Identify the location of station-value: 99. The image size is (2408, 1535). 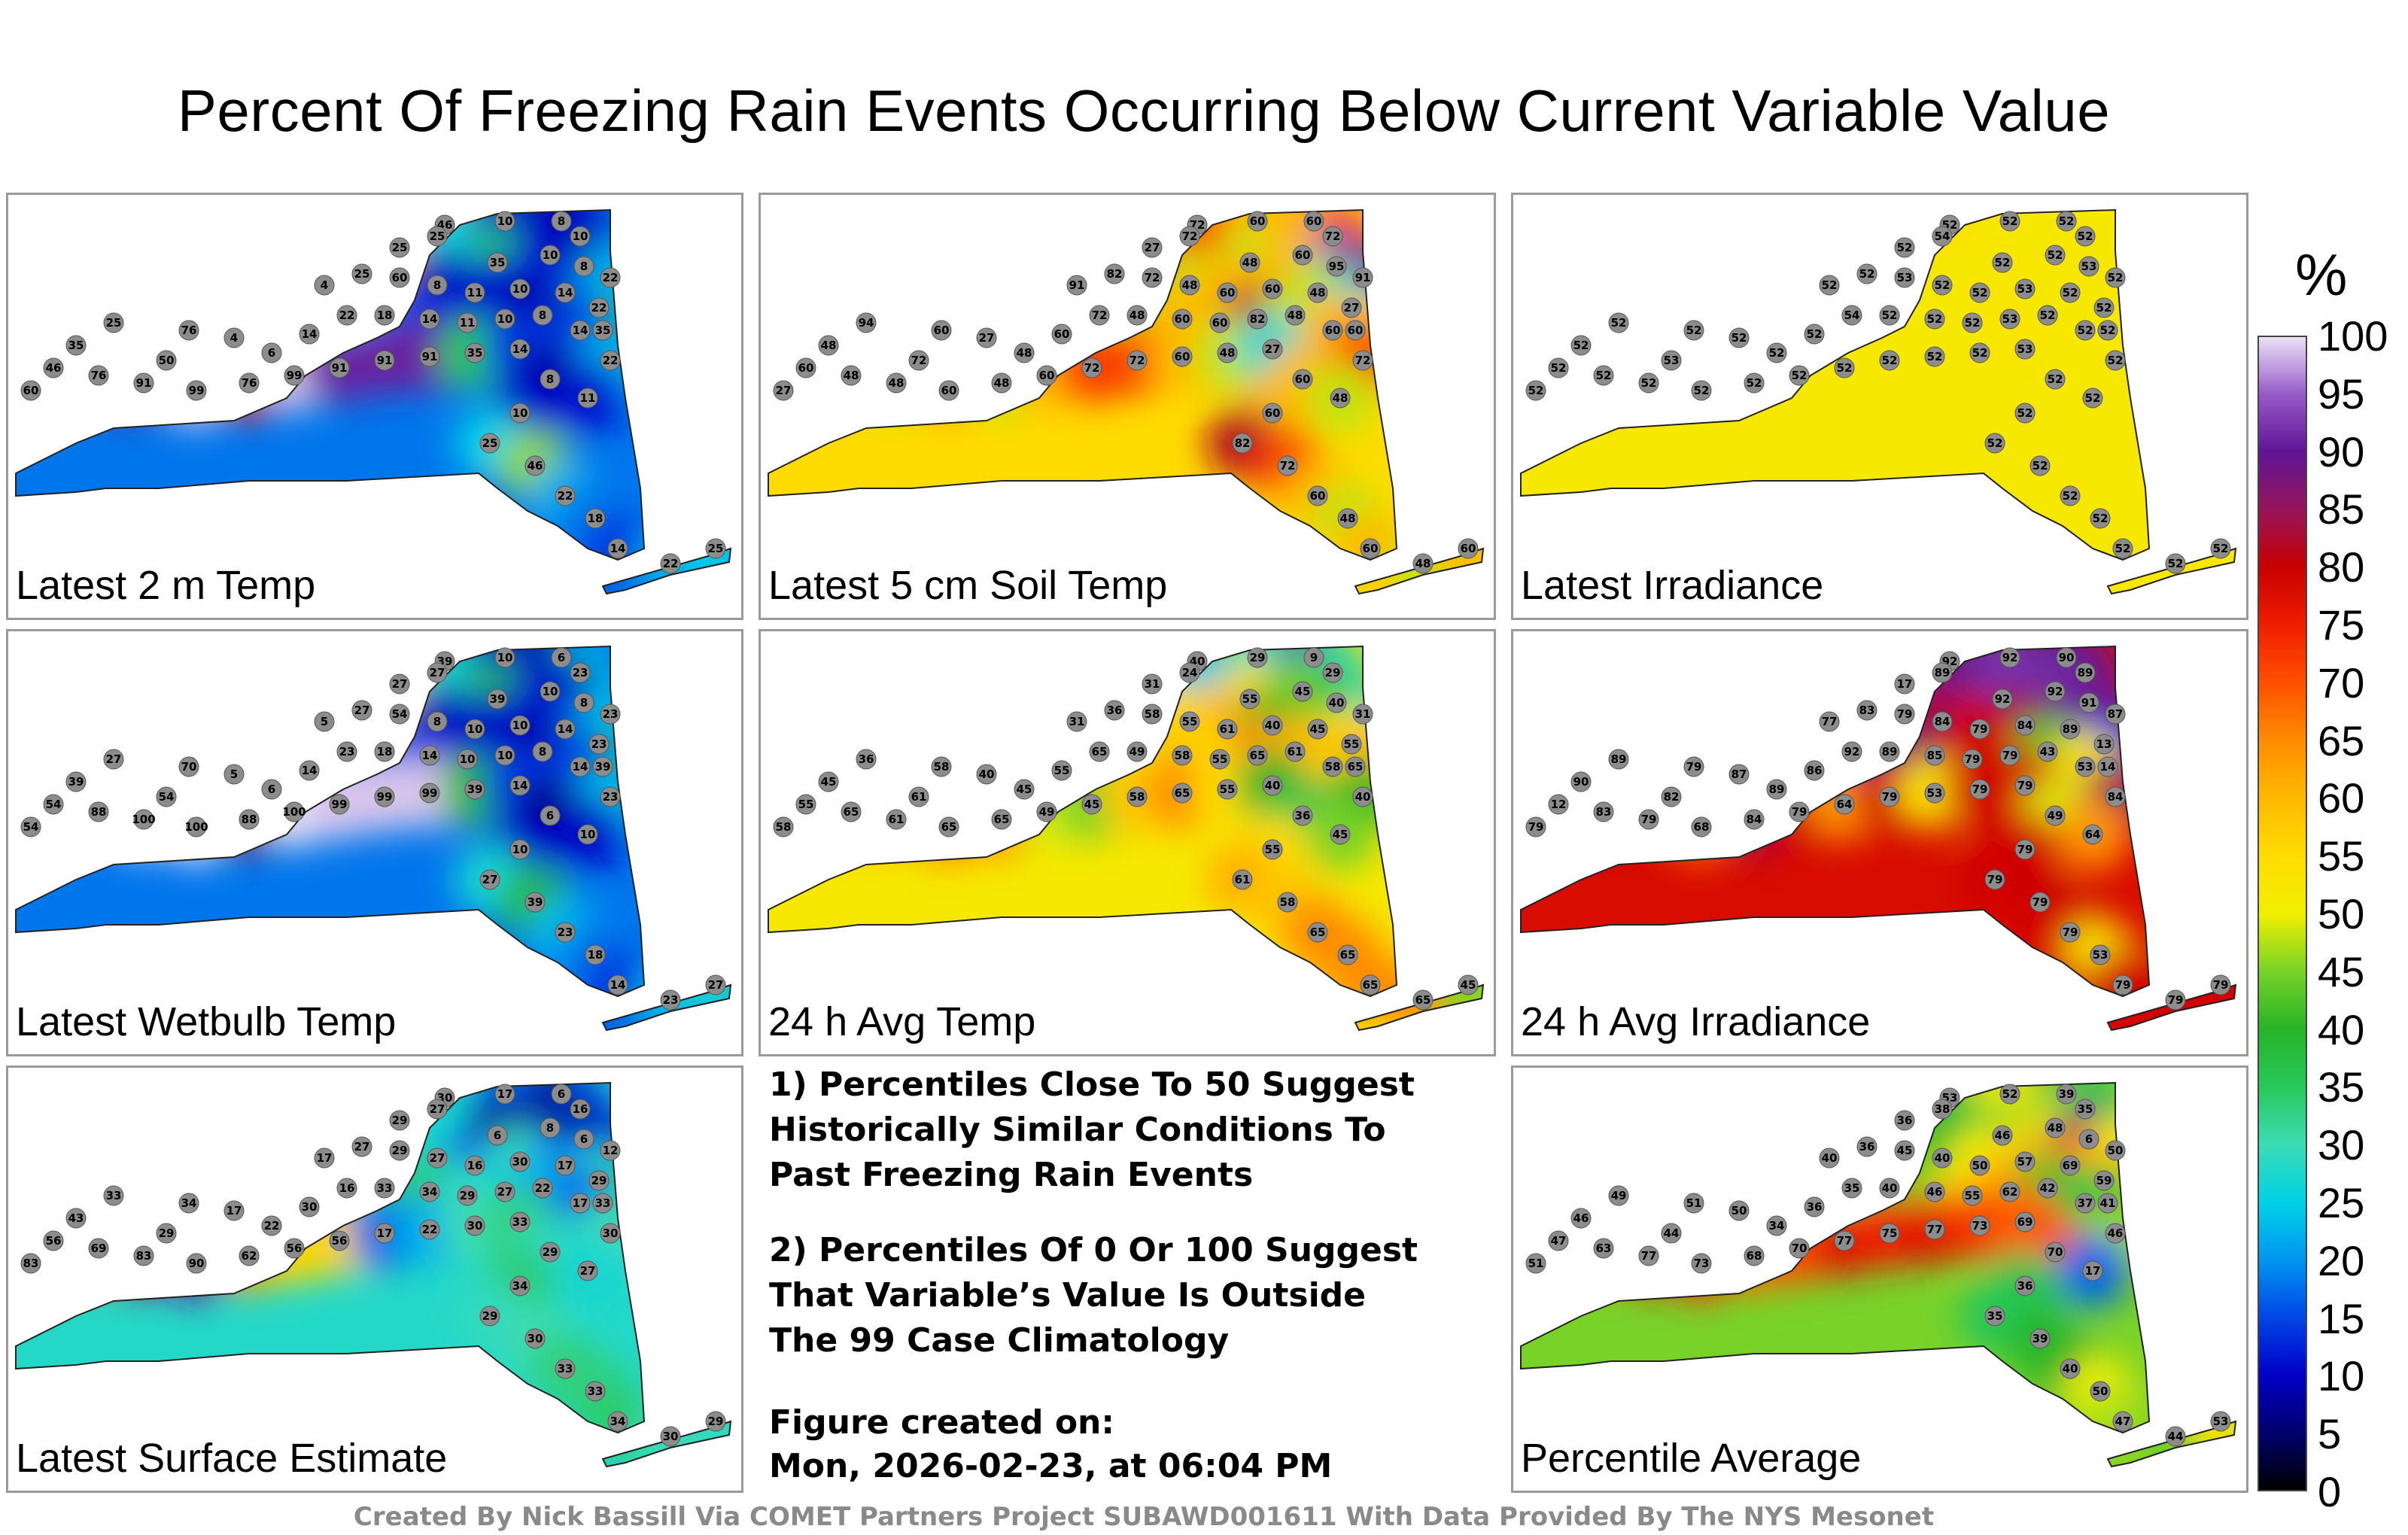
(197, 390).